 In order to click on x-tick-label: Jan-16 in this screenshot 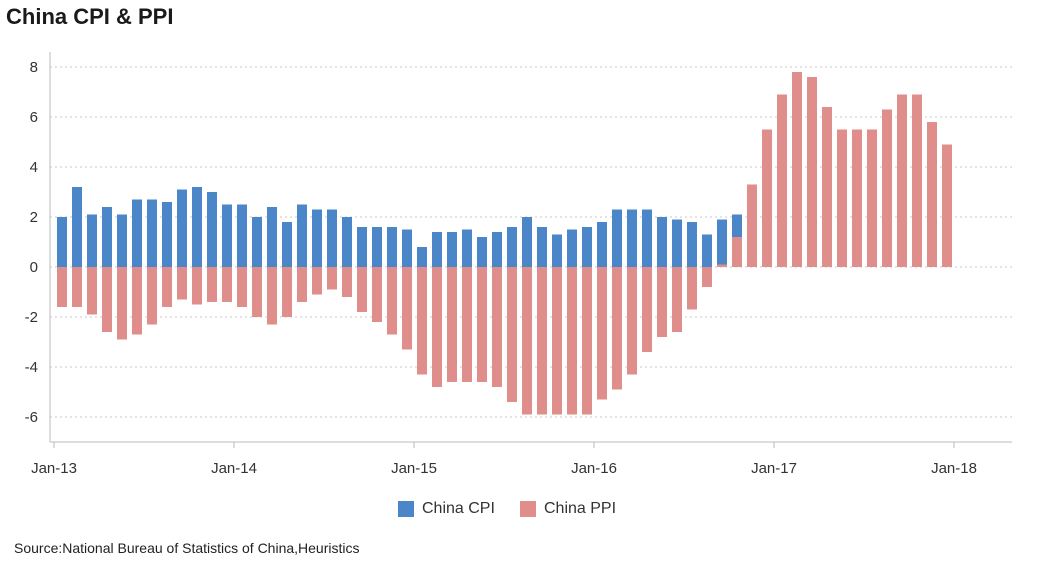, I will do `click(594, 468)`.